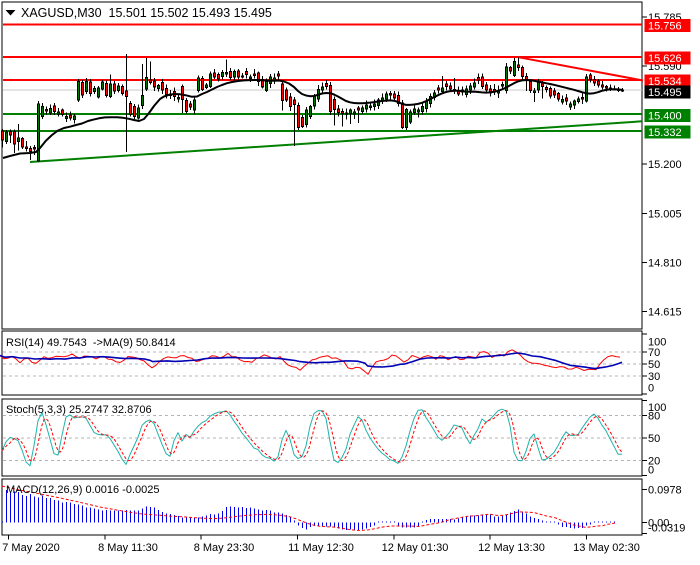 The image size is (700, 565). Describe the element at coordinates (654, 377) in the screenshot. I see `svg-text: 30` at that location.